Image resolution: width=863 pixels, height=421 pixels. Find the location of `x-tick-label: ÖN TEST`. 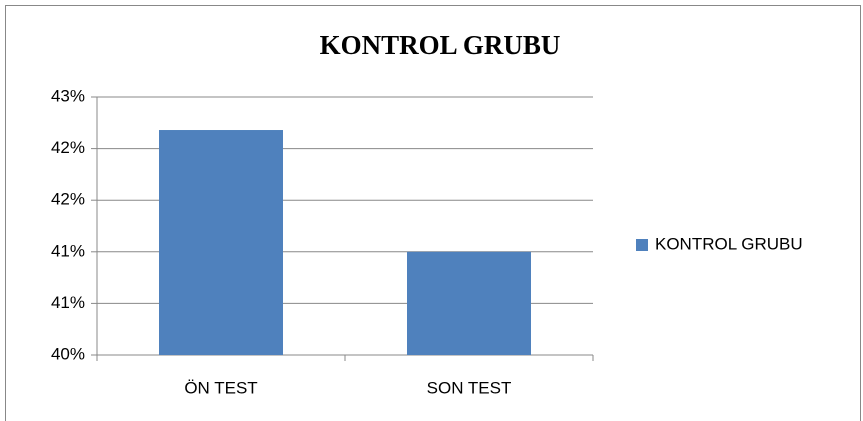

x-tick-label: ÖN TEST is located at coordinates (220, 387).